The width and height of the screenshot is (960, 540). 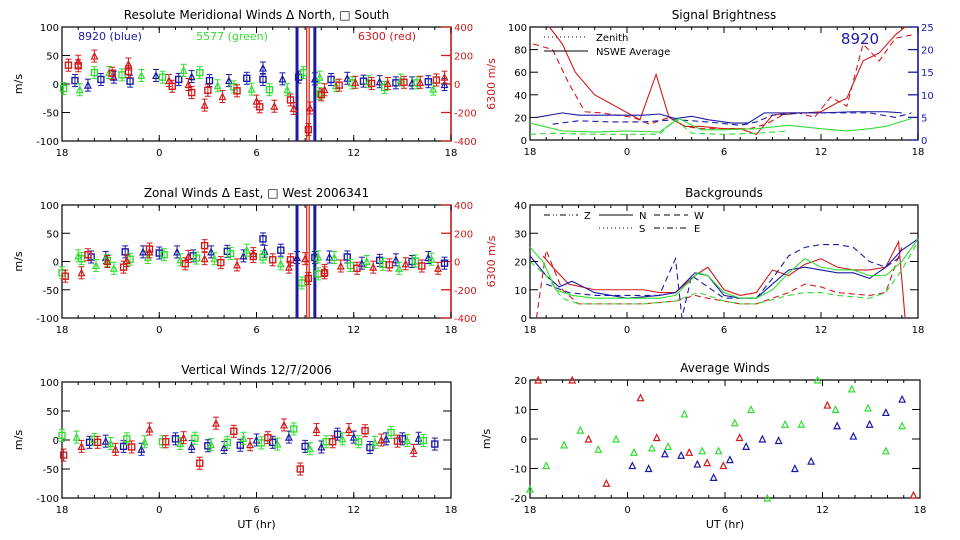 What do you see at coordinates (47, 319) in the screenshot?
I see `y-tick-label: -100` at bounding box center [47, 319].